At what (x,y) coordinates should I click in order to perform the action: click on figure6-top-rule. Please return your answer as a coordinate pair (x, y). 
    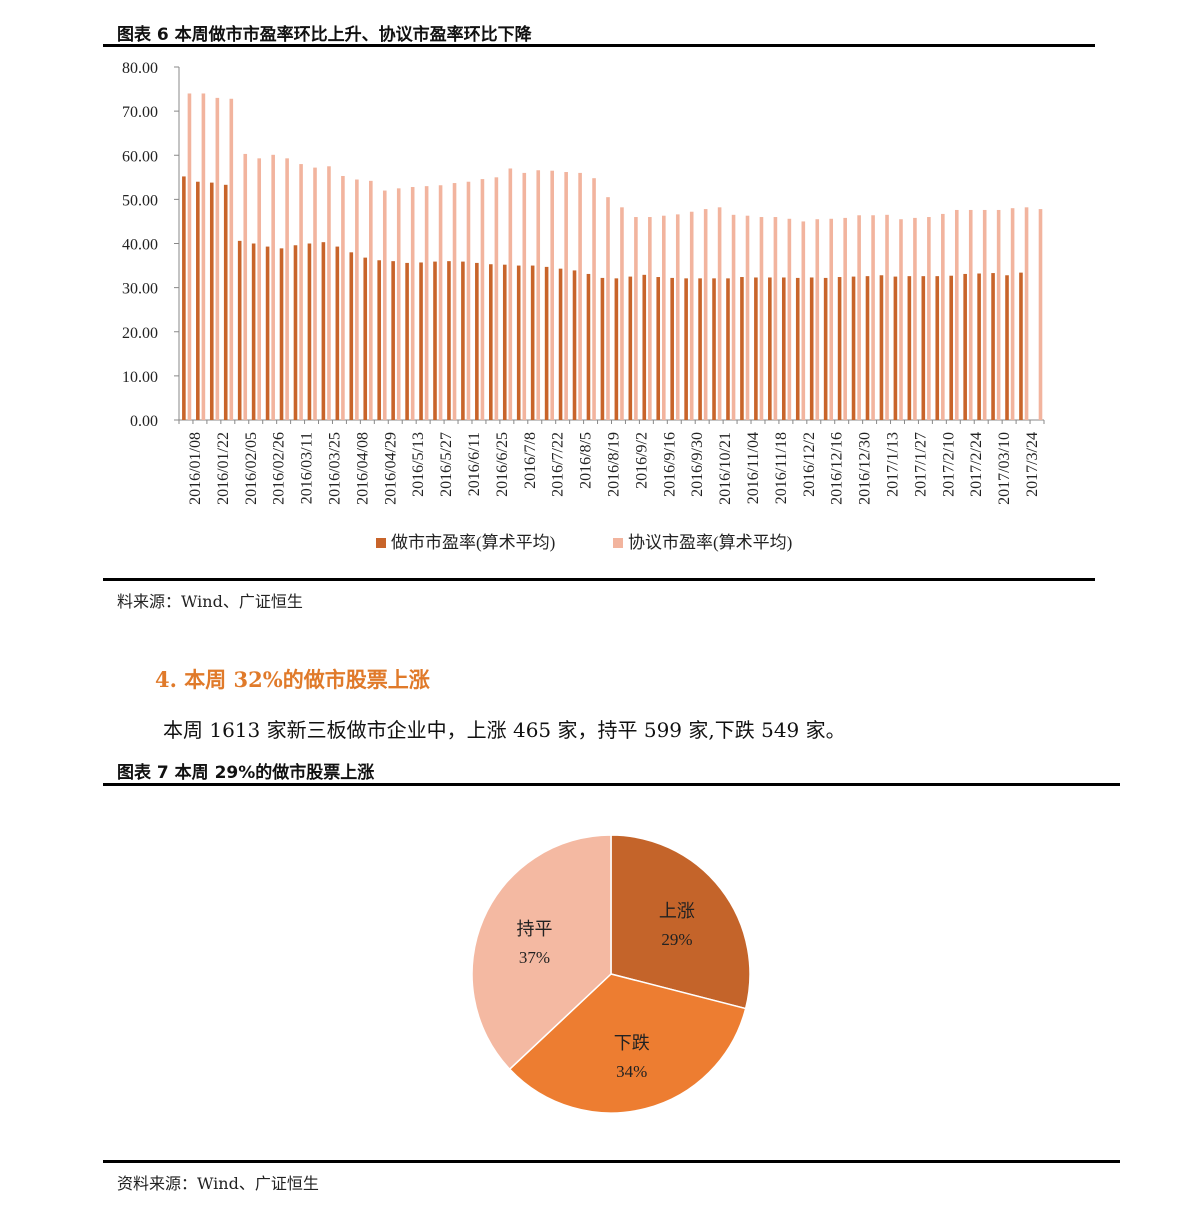
    Looking at the image, I should click on (599, 45).